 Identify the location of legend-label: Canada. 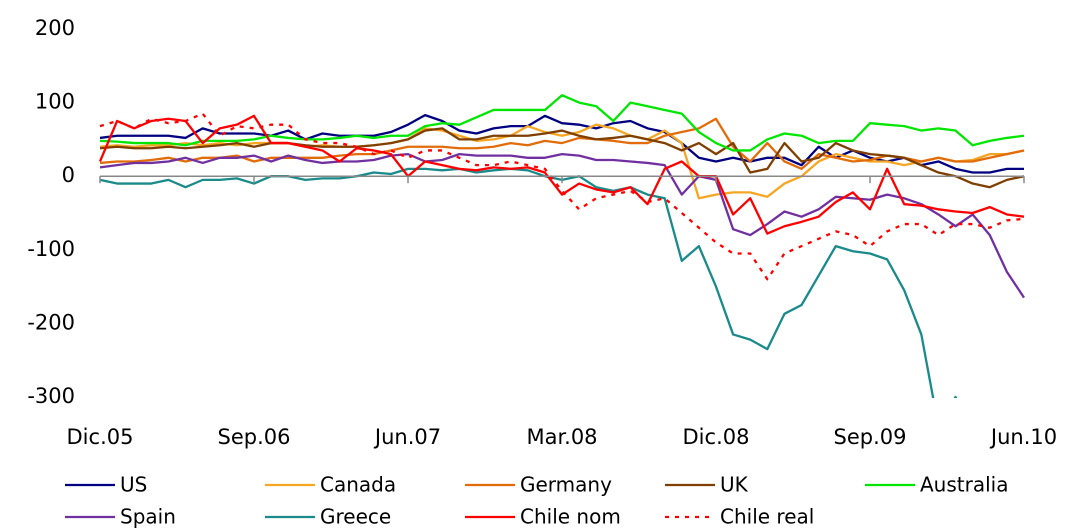
(358, 485).